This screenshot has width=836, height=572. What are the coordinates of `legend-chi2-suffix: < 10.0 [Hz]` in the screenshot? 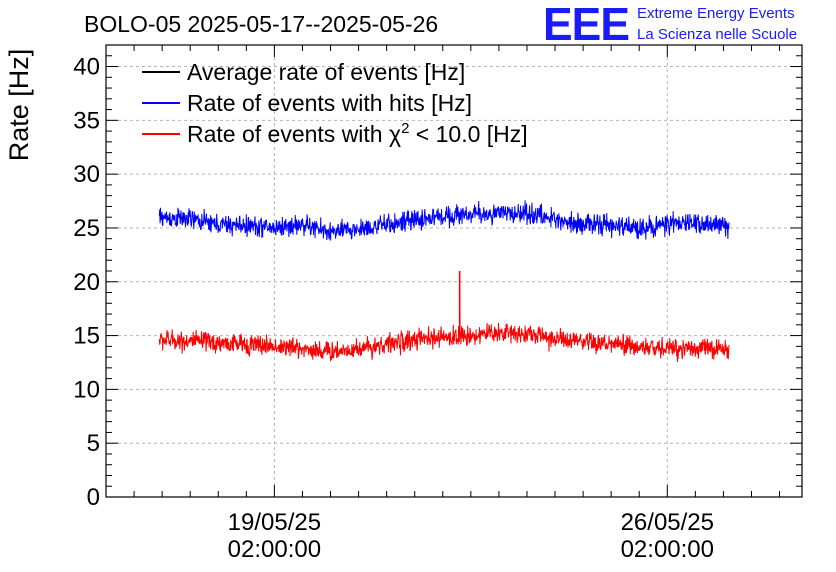 It's located at (468, 134).